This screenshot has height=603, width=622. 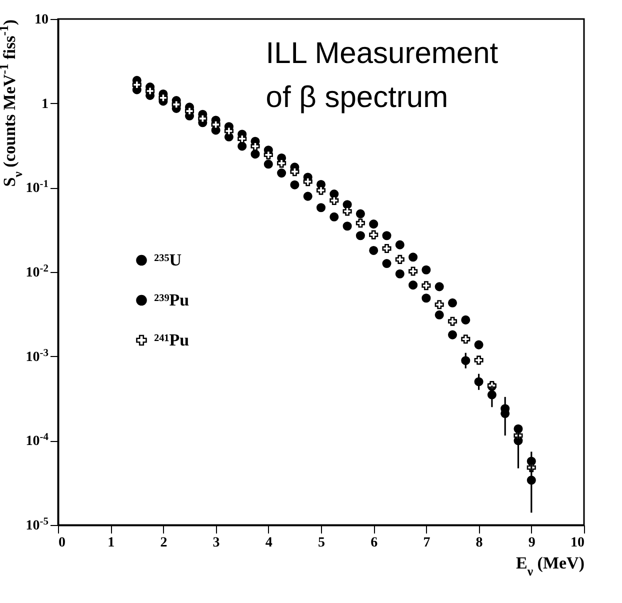 I want to click on x-axis-title: E$_{ν}$ (MeV), so click(x=550, y=566).